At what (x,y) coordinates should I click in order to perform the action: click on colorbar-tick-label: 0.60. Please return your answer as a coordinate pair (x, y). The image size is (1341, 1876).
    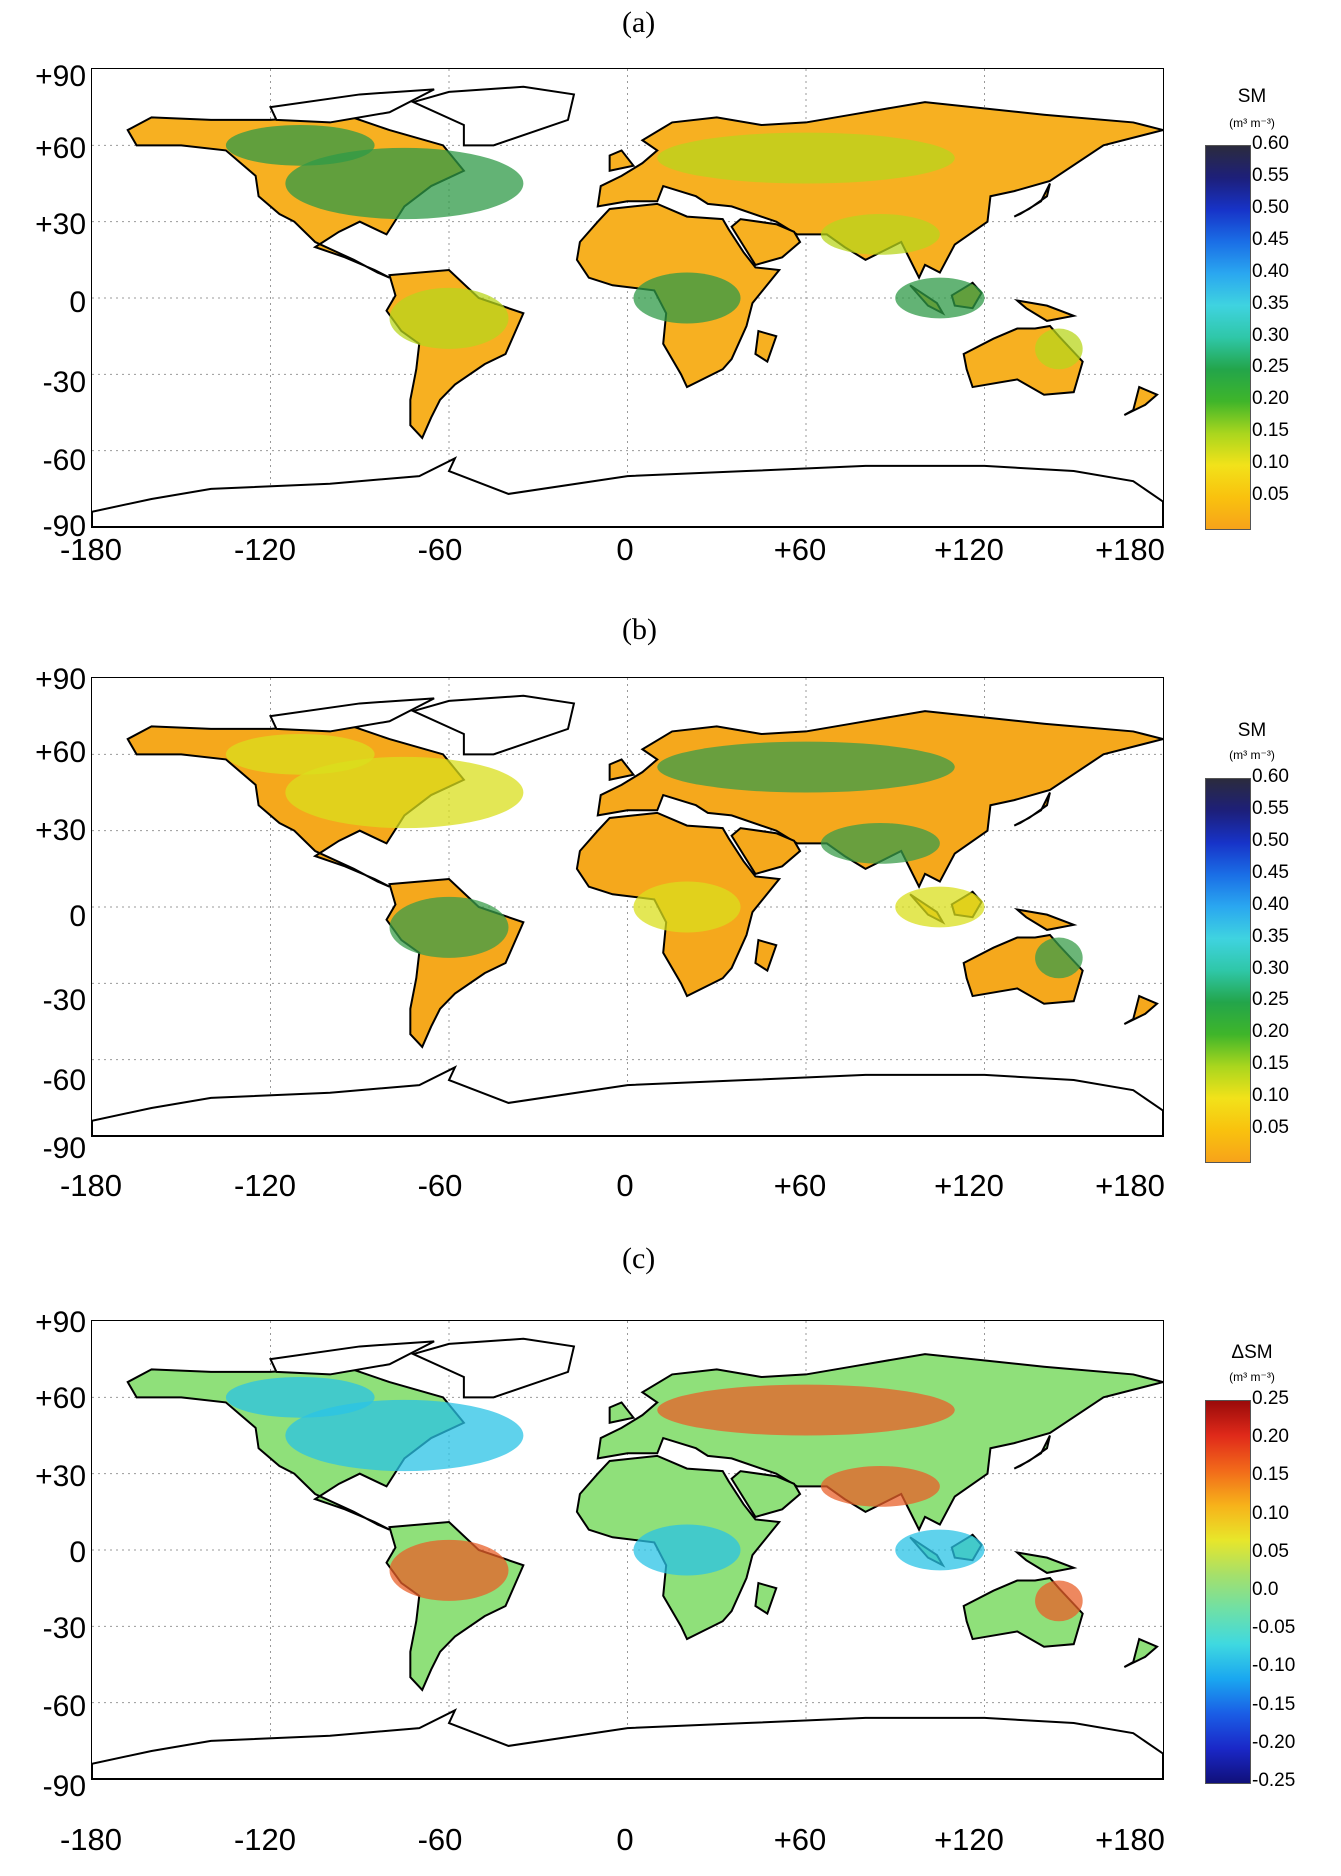
    Looking at the image, I should click on (1270, 143).